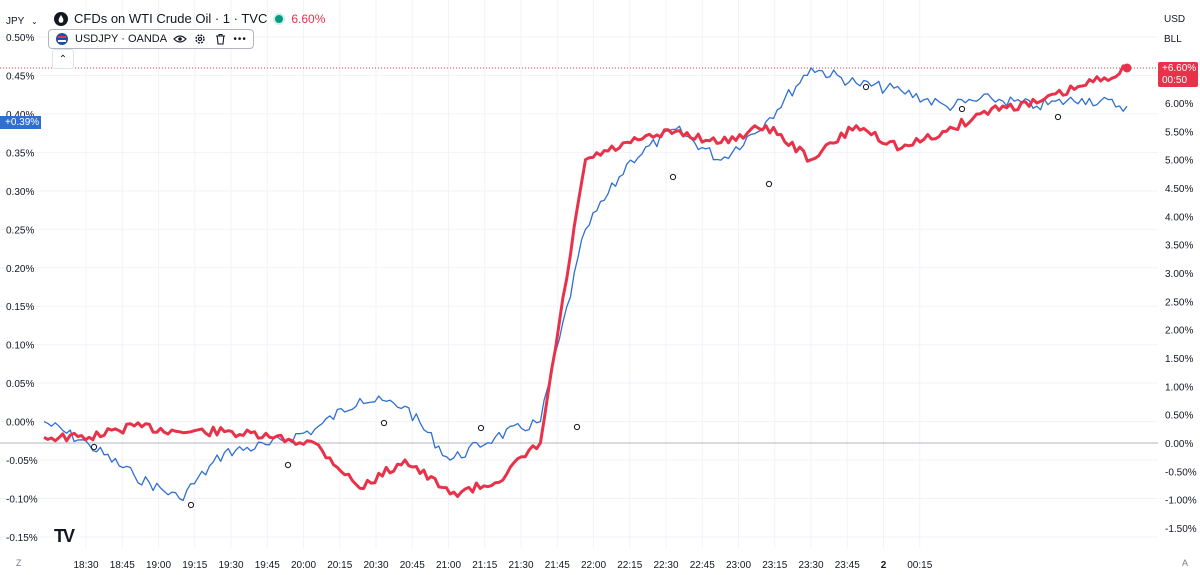 The height and width of the screenshot is (575, 1200). What do you see at coordinates (20, 307) in the screenshot?
I see `left-axis-tick: 0.15%` at bounding box center [20, 307].